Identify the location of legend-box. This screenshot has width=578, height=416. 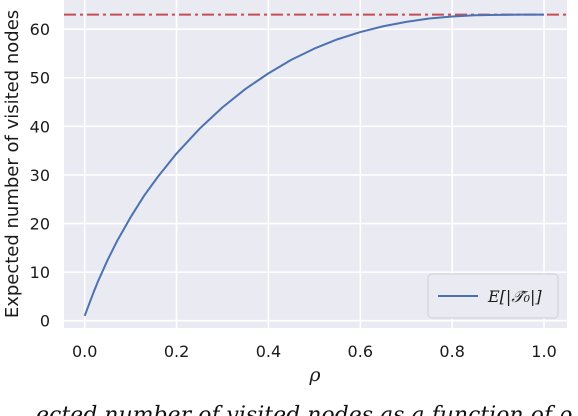
(493, 296).